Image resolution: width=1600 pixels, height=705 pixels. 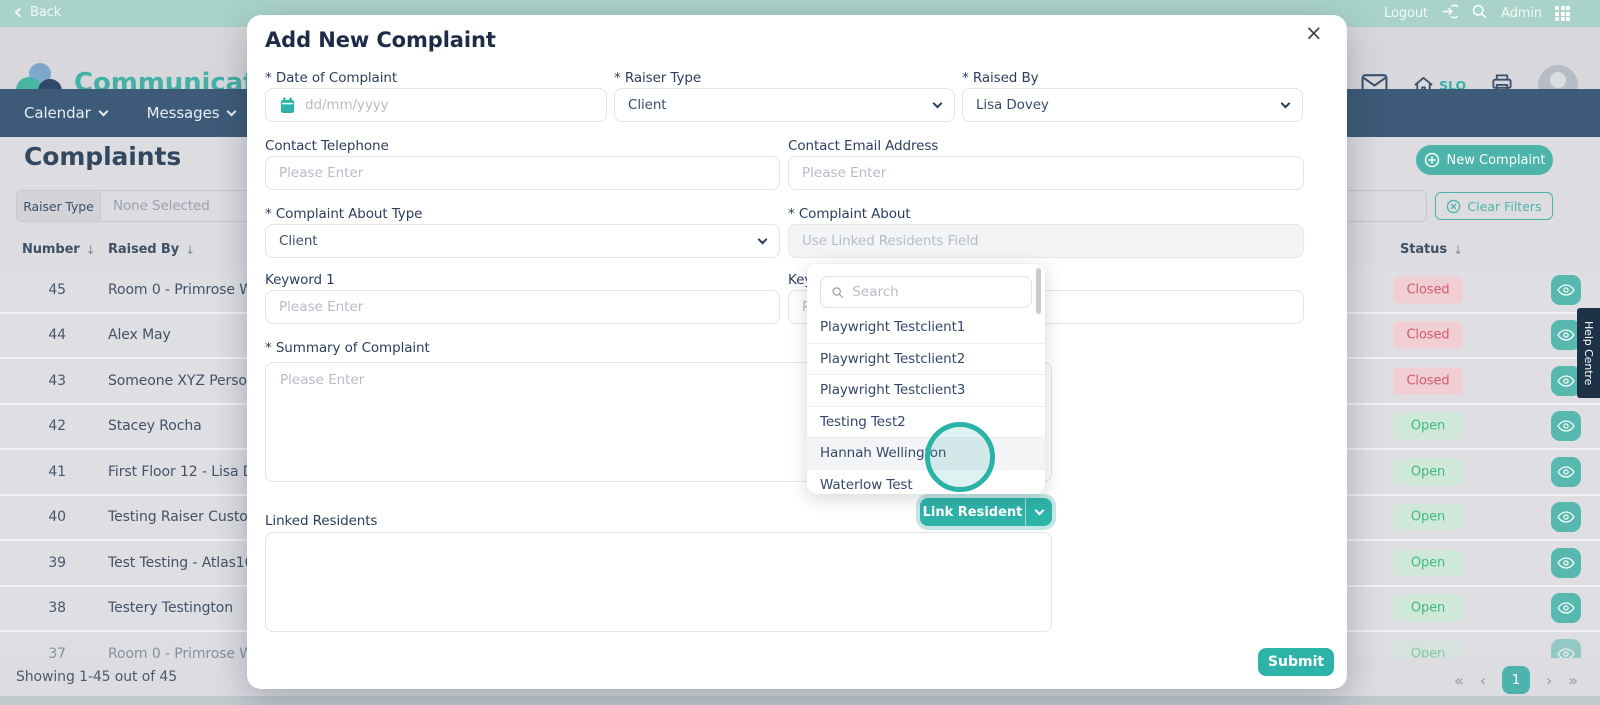 I want to click on resident-search-input, so click(x=936, y=292).